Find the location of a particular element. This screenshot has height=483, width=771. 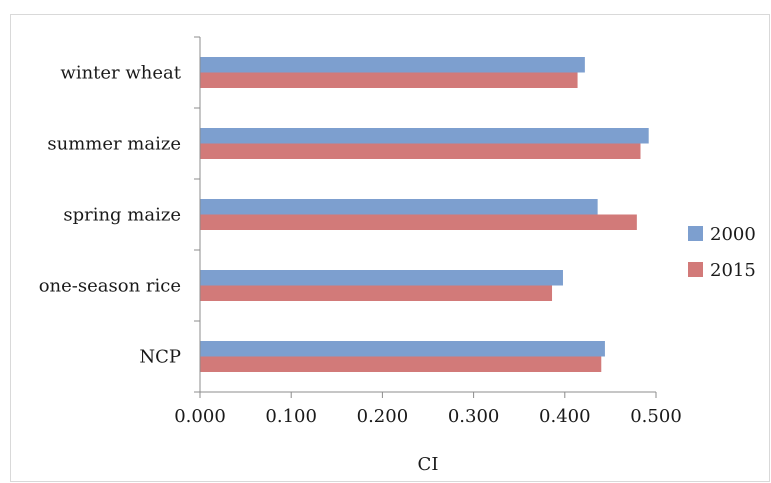

legend-label-2015: 2015 is located at coordinates (733, 270).